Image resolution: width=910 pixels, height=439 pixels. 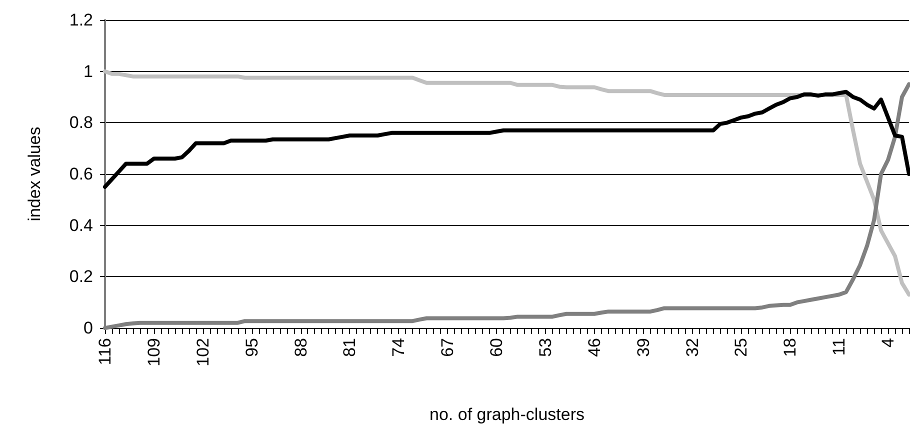 What do you see at coordinates (300, 347) in the screenshot?
I see `x-tick-label: 88` at bounding box center [300, 347].